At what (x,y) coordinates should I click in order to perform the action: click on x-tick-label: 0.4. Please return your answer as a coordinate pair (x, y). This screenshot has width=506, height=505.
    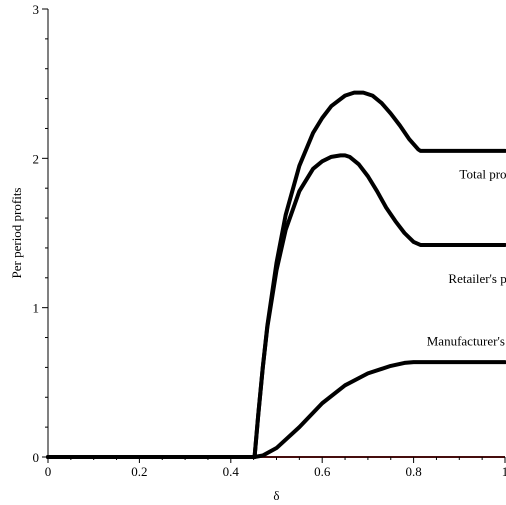
    Looking at the image, I should click on (231, 471).